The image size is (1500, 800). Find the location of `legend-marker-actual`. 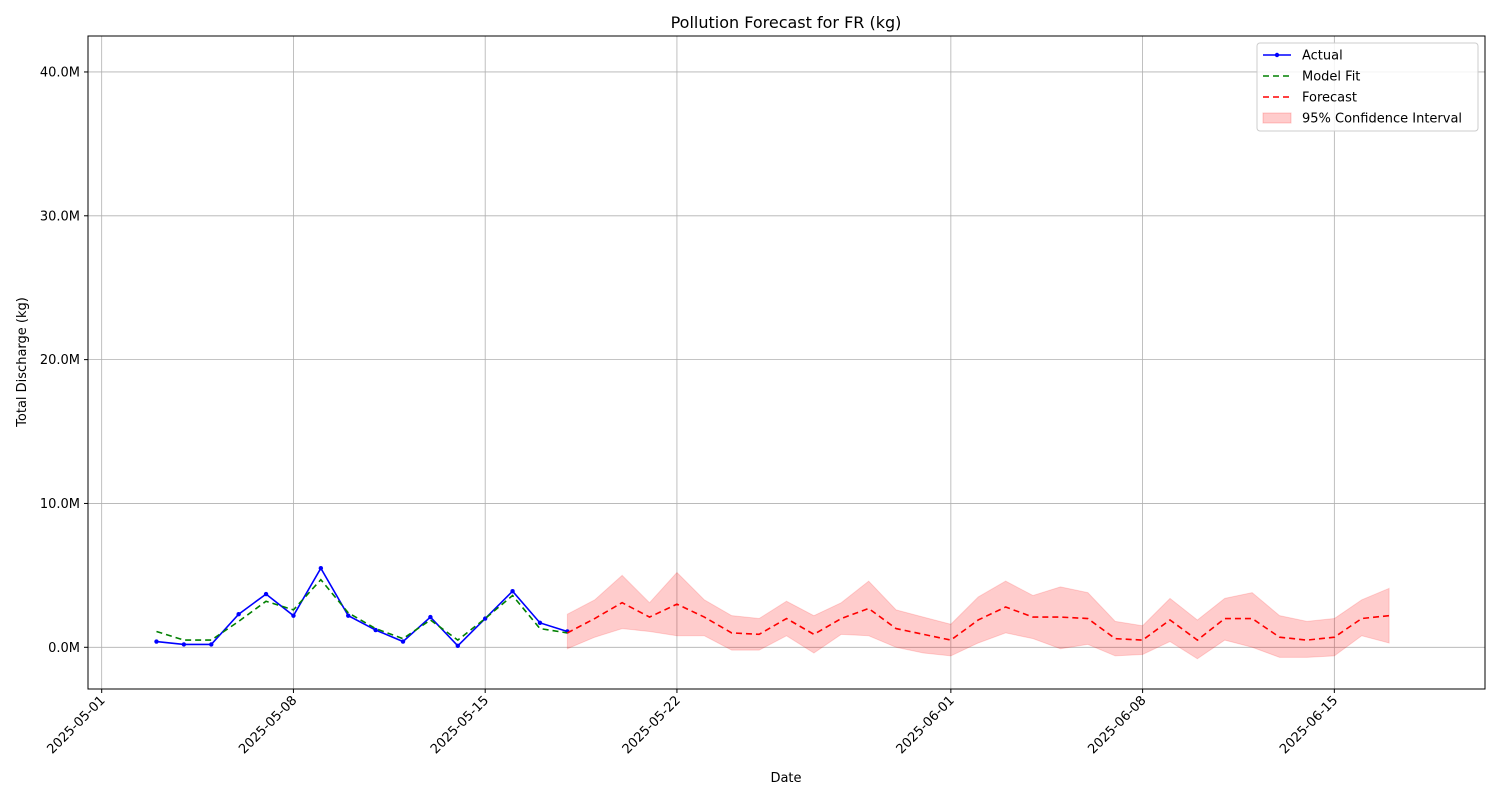

legend-marker-actual is located at coordinates (1277, 55).